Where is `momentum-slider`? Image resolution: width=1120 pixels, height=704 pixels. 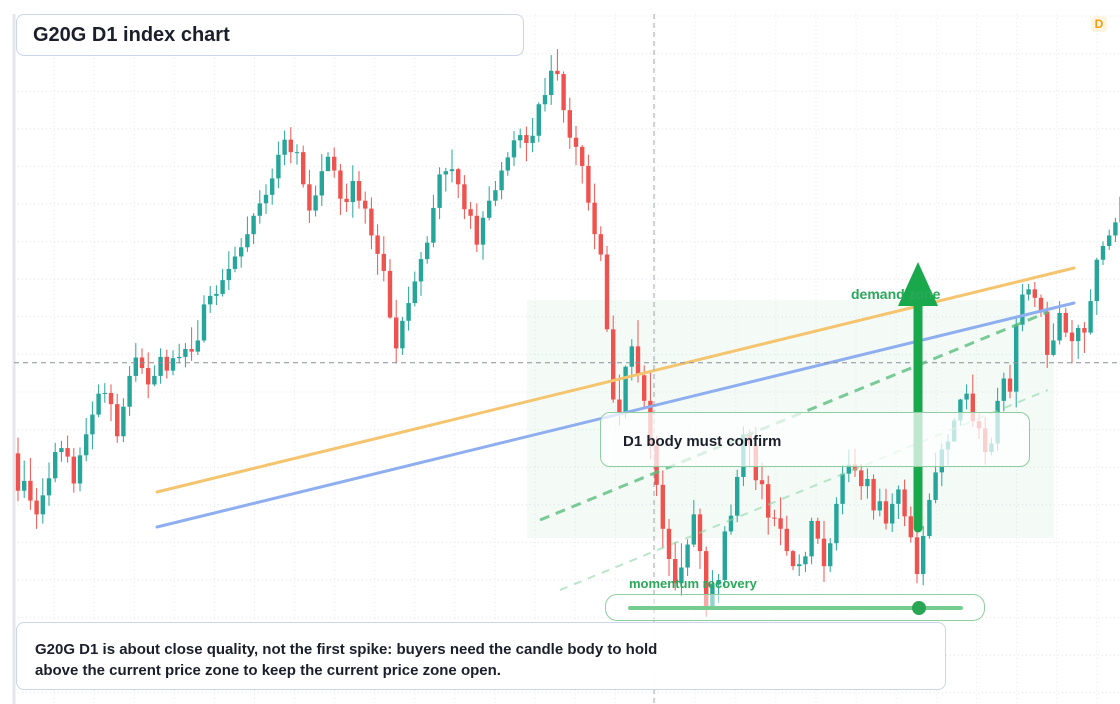
momentum-slider is located at coordinates (795, 607).